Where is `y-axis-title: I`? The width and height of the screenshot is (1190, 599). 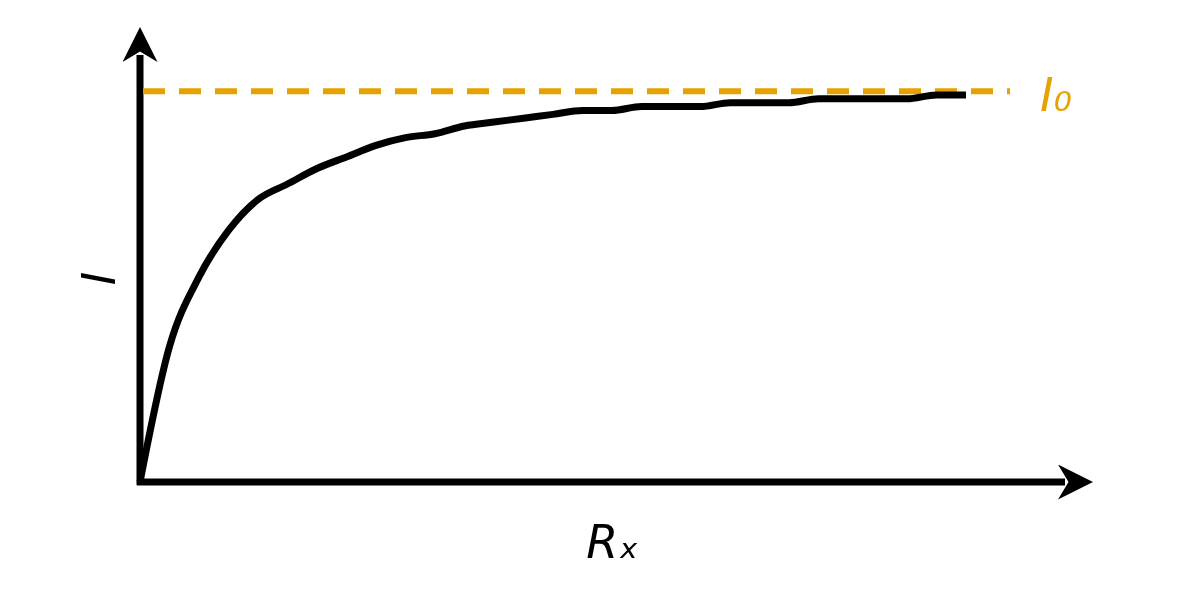 y-axis-title: I is located at coordinates (99, 278).